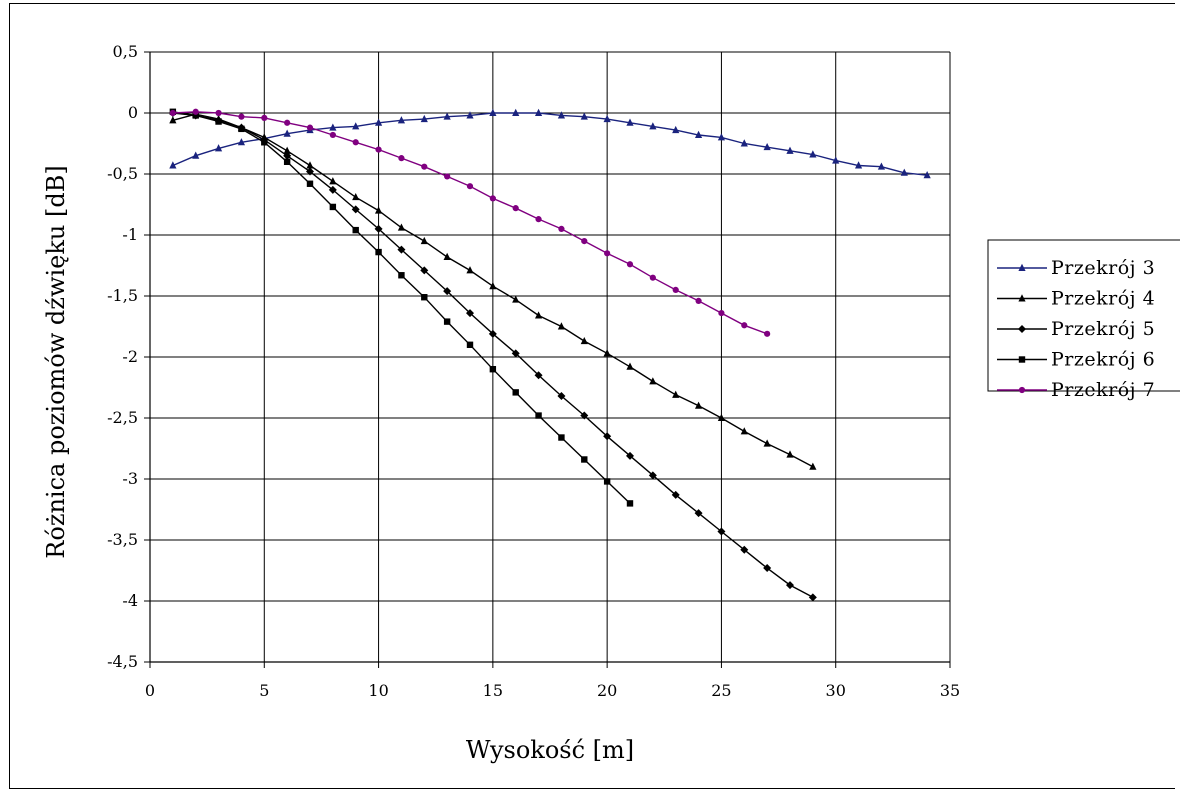  I want to click on legend-item: Przekrój 6, so click(1076, 360).